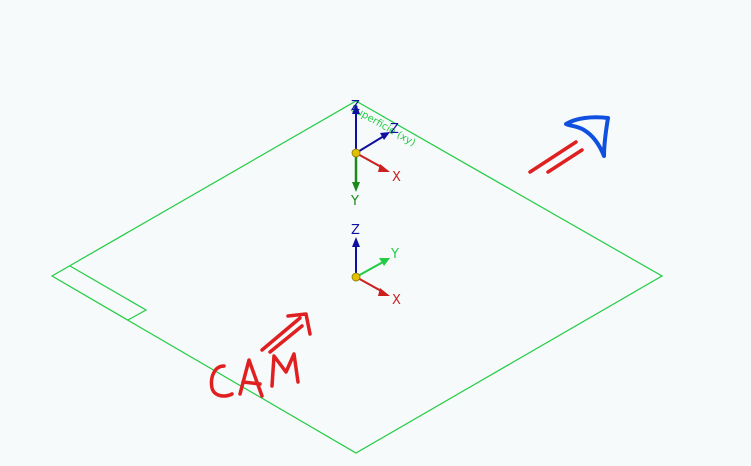 The height and width of the screenshot is (466, 751). What do you see at coordinates (221, 381) in the screenshot?
I see `handwritten-letter-c` at bounding box center [221, 381].